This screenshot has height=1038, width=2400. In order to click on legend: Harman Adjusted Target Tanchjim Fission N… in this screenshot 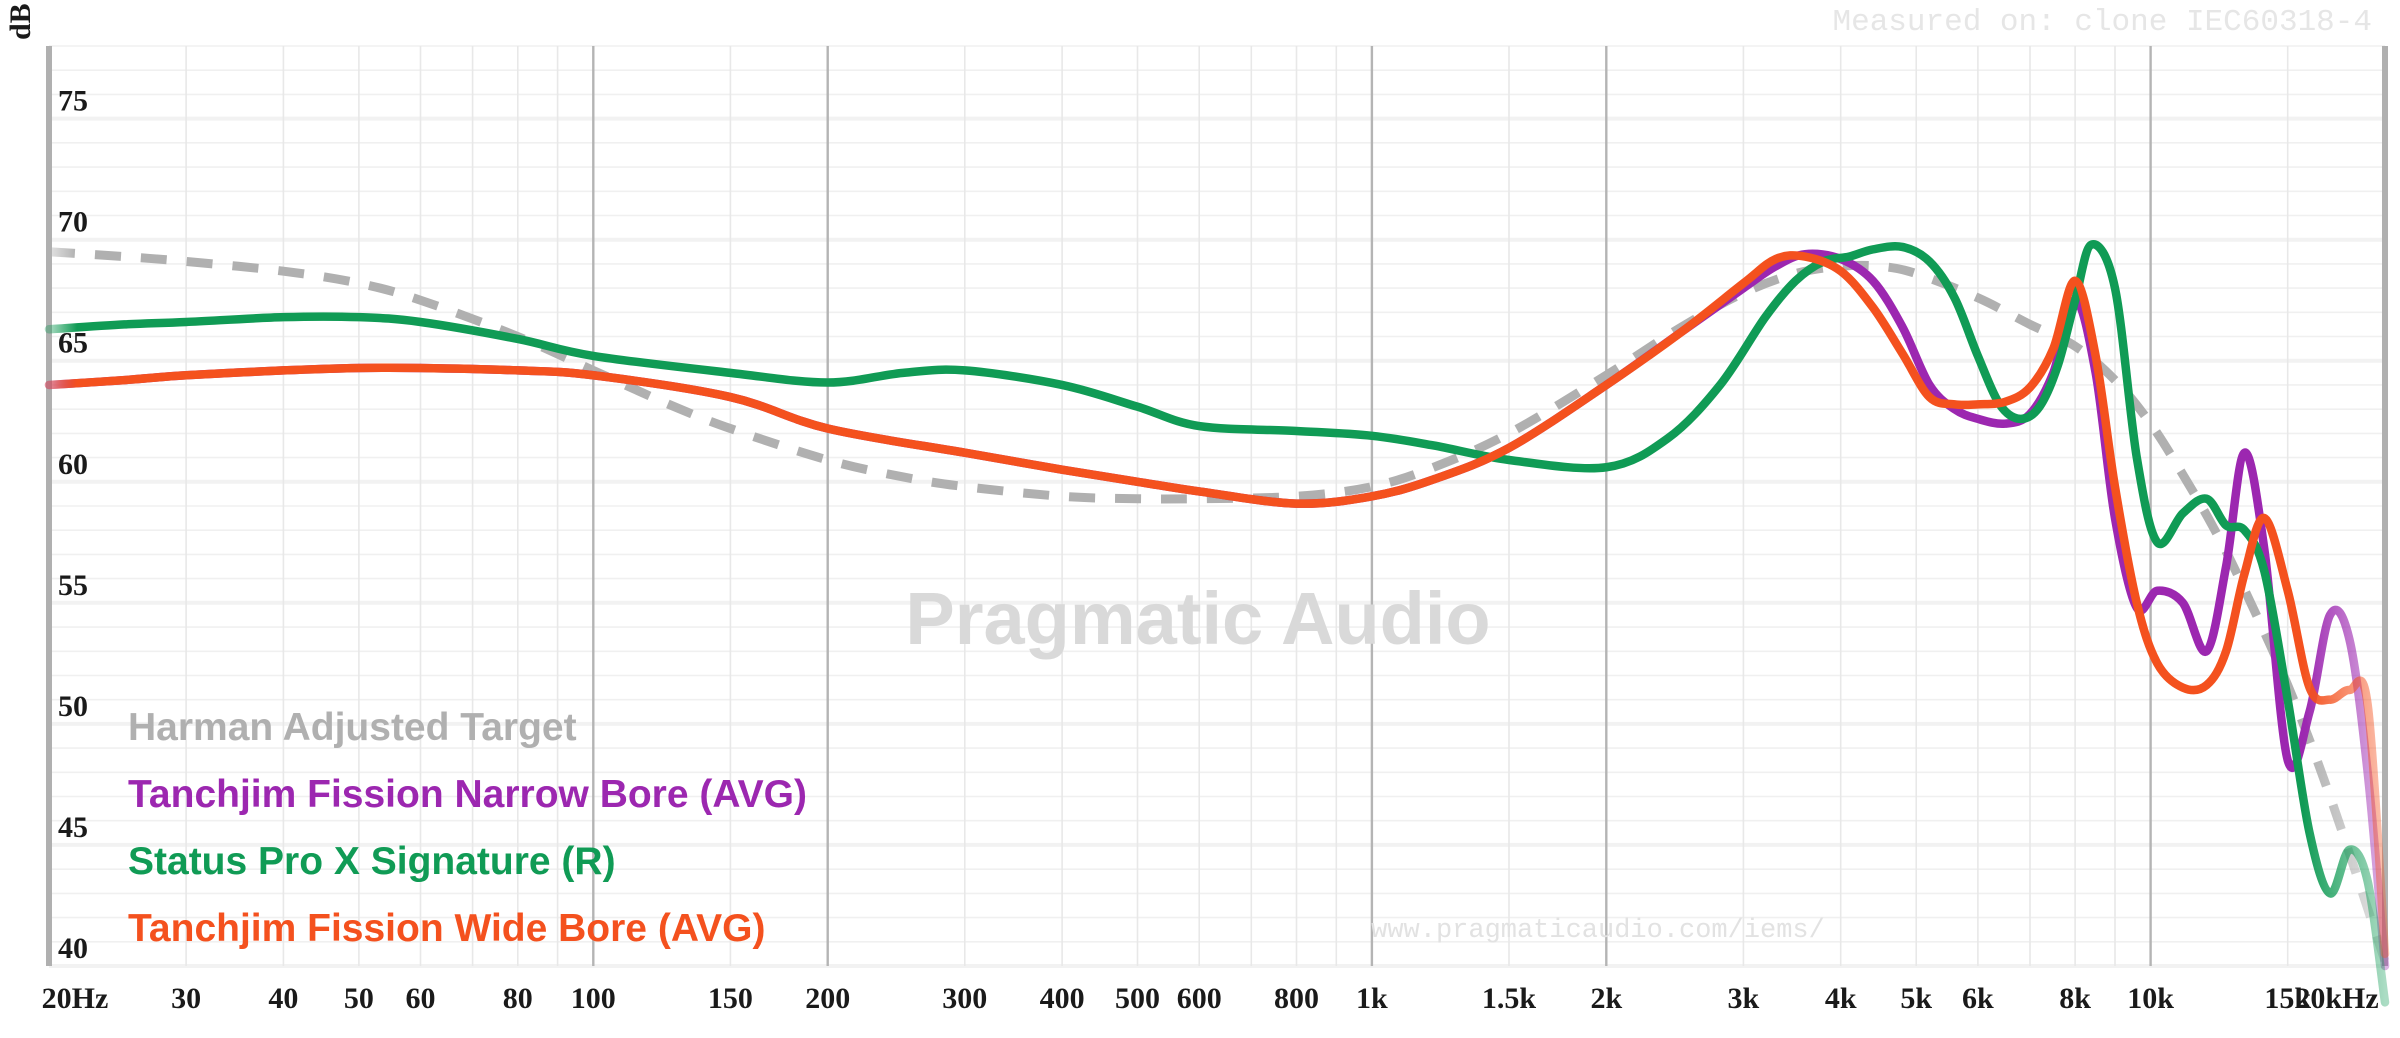, I will do `click(467, 828)`.